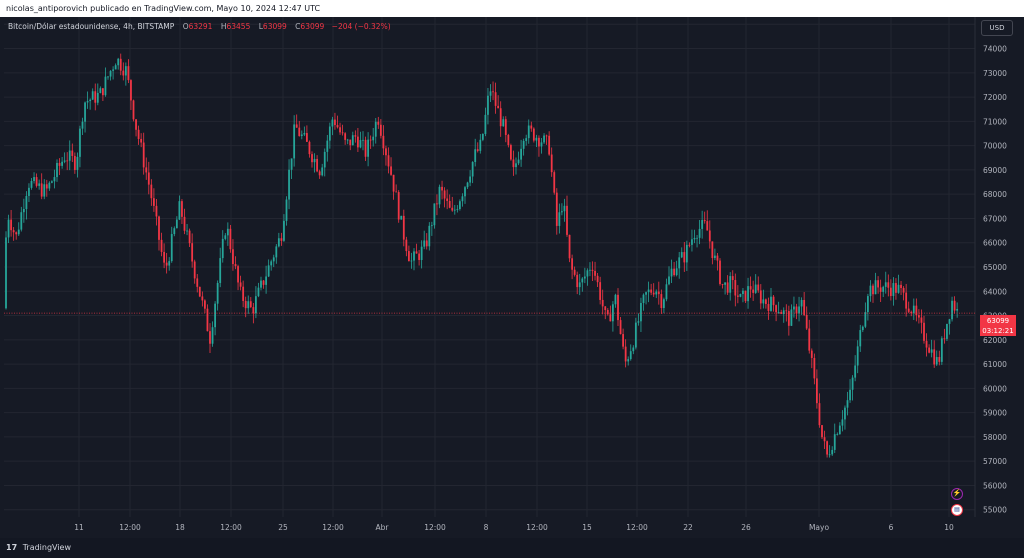  Describe the element at coordinates (995, 388) in the screenshot. I see `y-tick-label: 60000` at that location.